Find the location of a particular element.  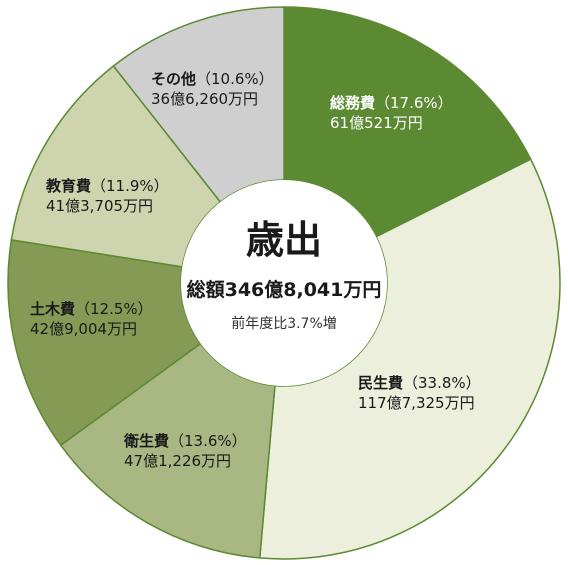

slice-category-4: 土木費 is located at coordinates (52, 309).